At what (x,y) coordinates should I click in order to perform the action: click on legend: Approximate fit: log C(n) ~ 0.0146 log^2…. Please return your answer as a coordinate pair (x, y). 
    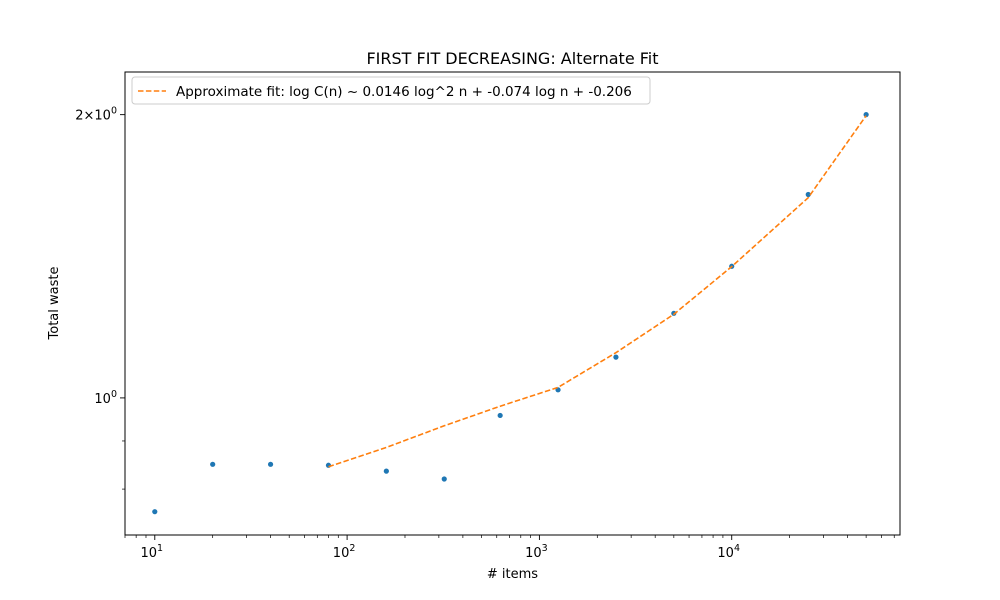
    Looking at the image, I should click on (391, 90).